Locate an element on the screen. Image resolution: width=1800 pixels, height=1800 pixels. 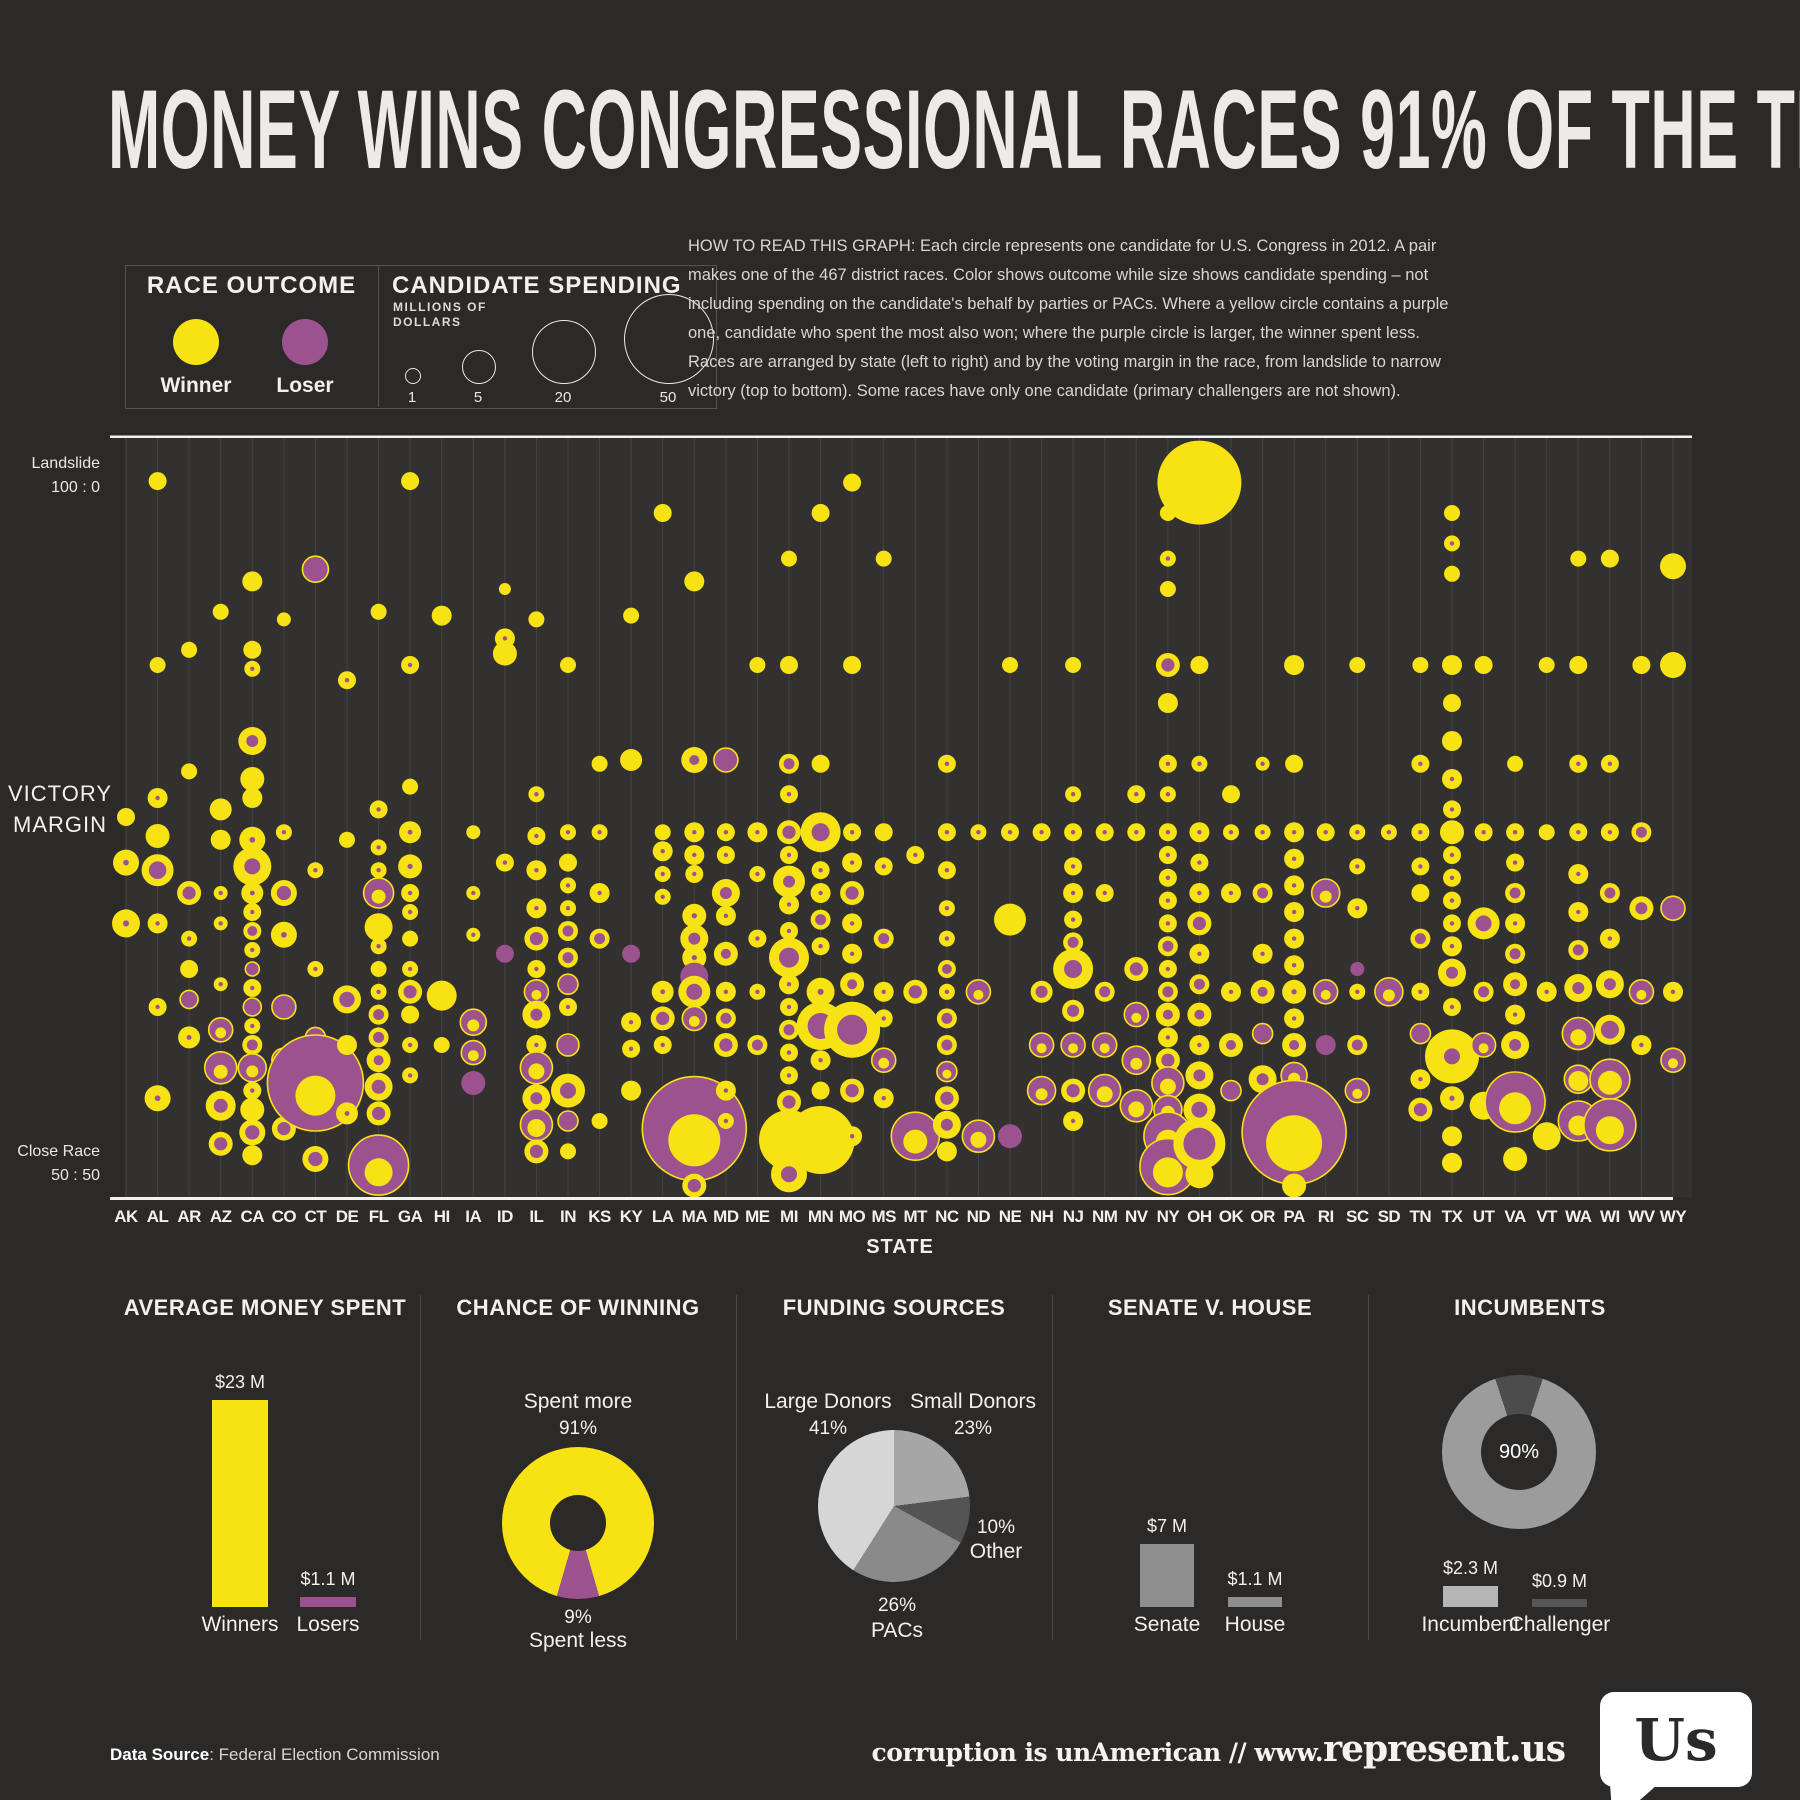
challenger-bar: $0.9 M Challenger is located at coordinates (1560, 1604).